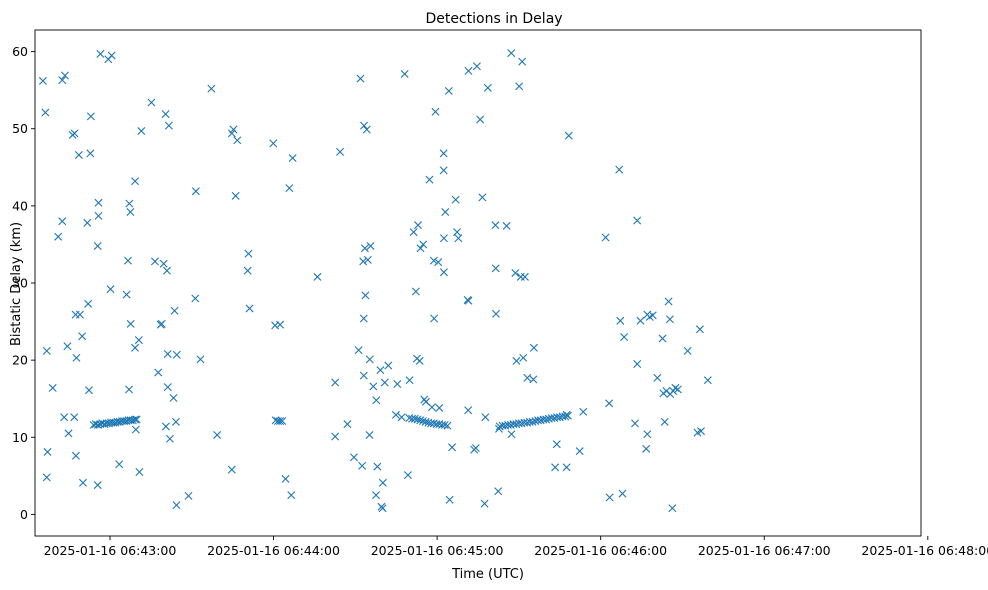 Image resolution: width=988 pixels, height=590 pixels. What do you see at coordinates (437, 550) in the screenshot?
I see `x-tick-label: 2025-01-16 06:45:00` at bounding box center [437, 550].